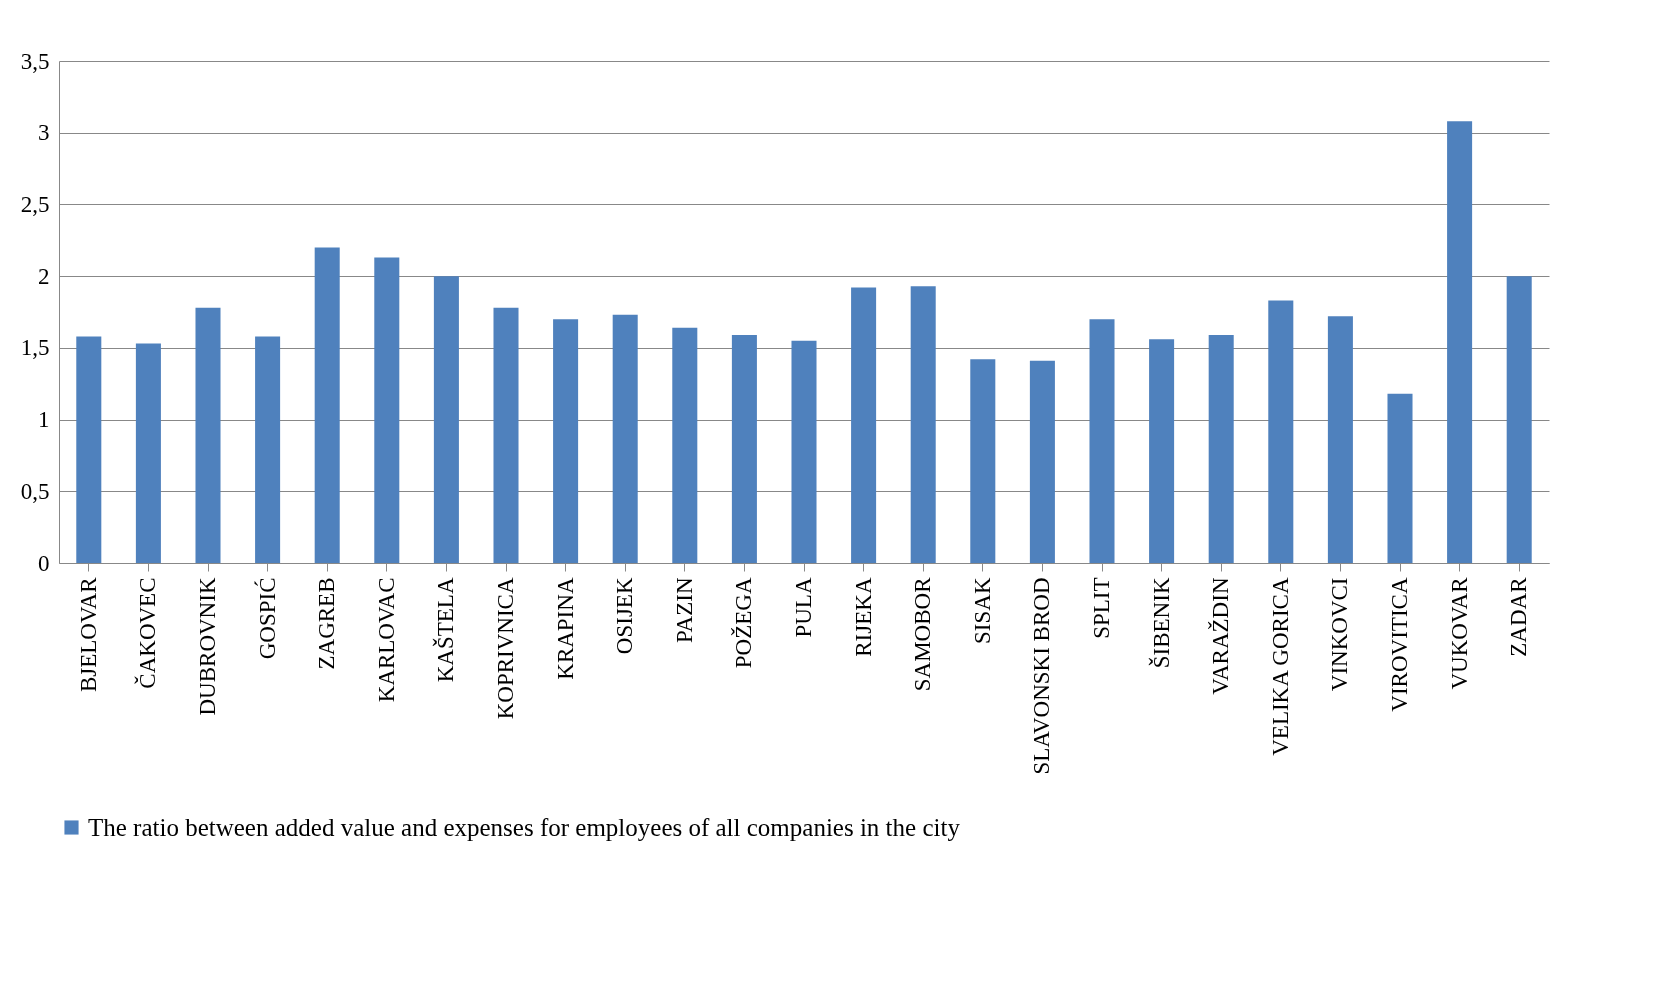 The height and width of the screenshot is (995, 1657). I want to click on x-tick-label: ZADAR, so click(1519, 616).